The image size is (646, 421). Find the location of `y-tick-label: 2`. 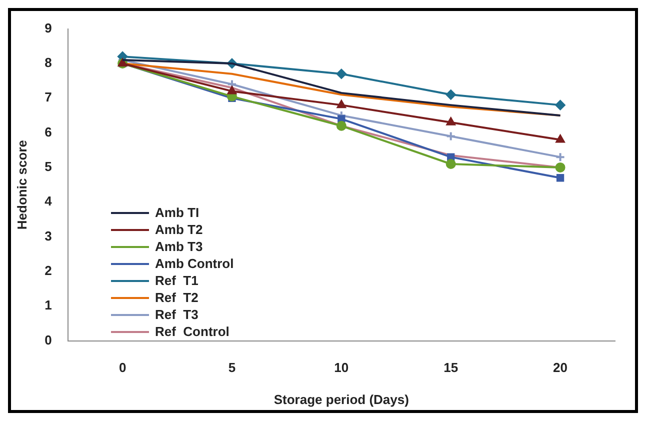

y-tick-label: 2 is located at coordinates (48, 270).